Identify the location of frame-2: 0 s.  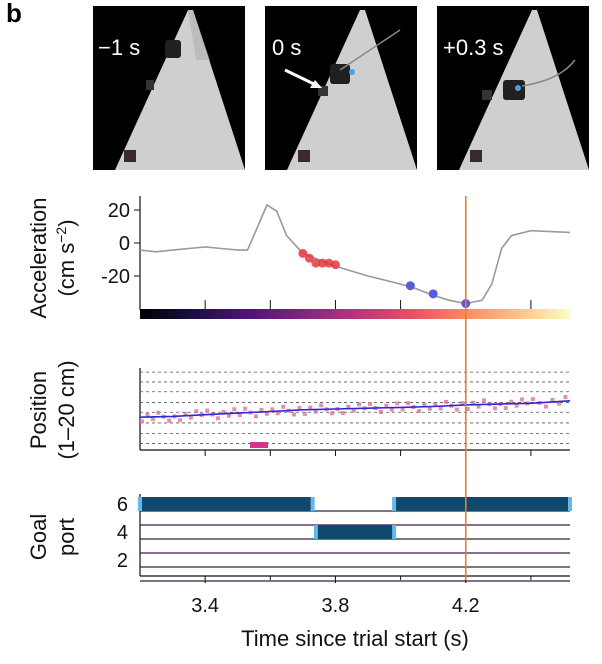
(341, 88).